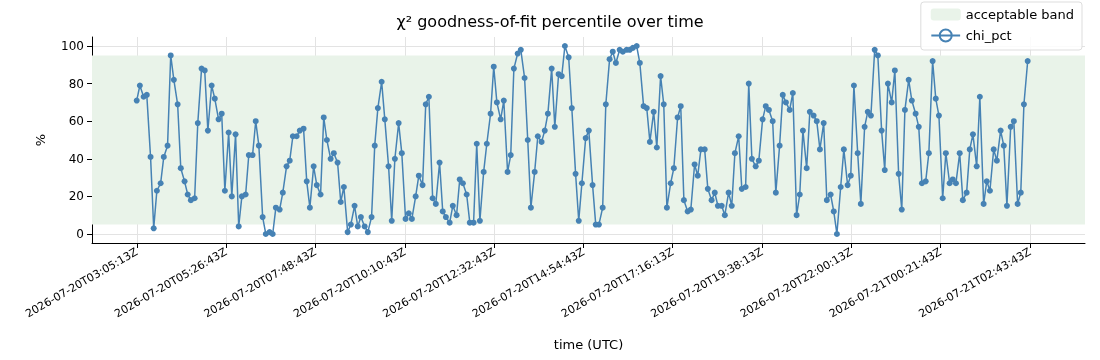 The height and width of the screenshot is (360, 1100). Describe the element at coordinates (1019, 14) in the screenshot. I see `legend-label: acceptable band` at that location.